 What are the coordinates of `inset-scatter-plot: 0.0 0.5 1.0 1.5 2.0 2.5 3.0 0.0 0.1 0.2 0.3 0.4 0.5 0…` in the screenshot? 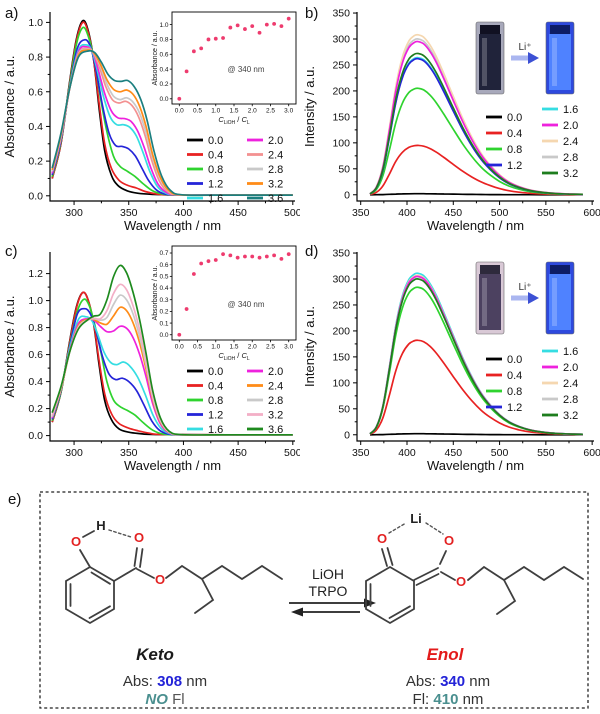 It's located at (224, 303).